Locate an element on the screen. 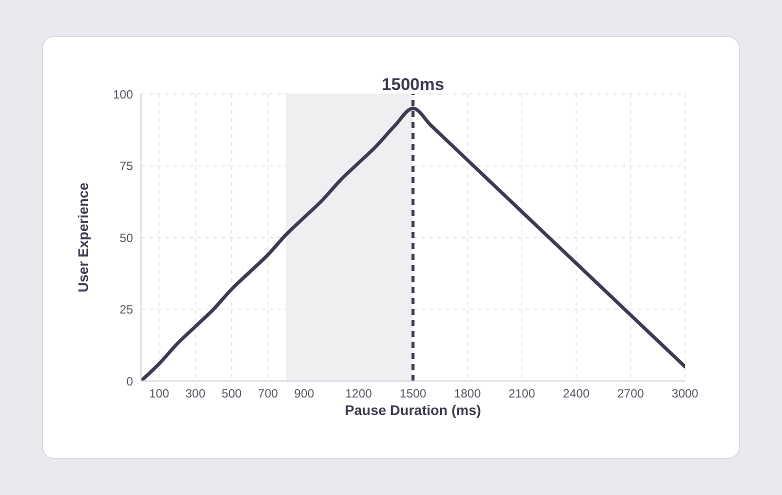 The width and height of the screenshot is (782, 495). x-tick-label: 1200 is located at coordinates (358, 393).